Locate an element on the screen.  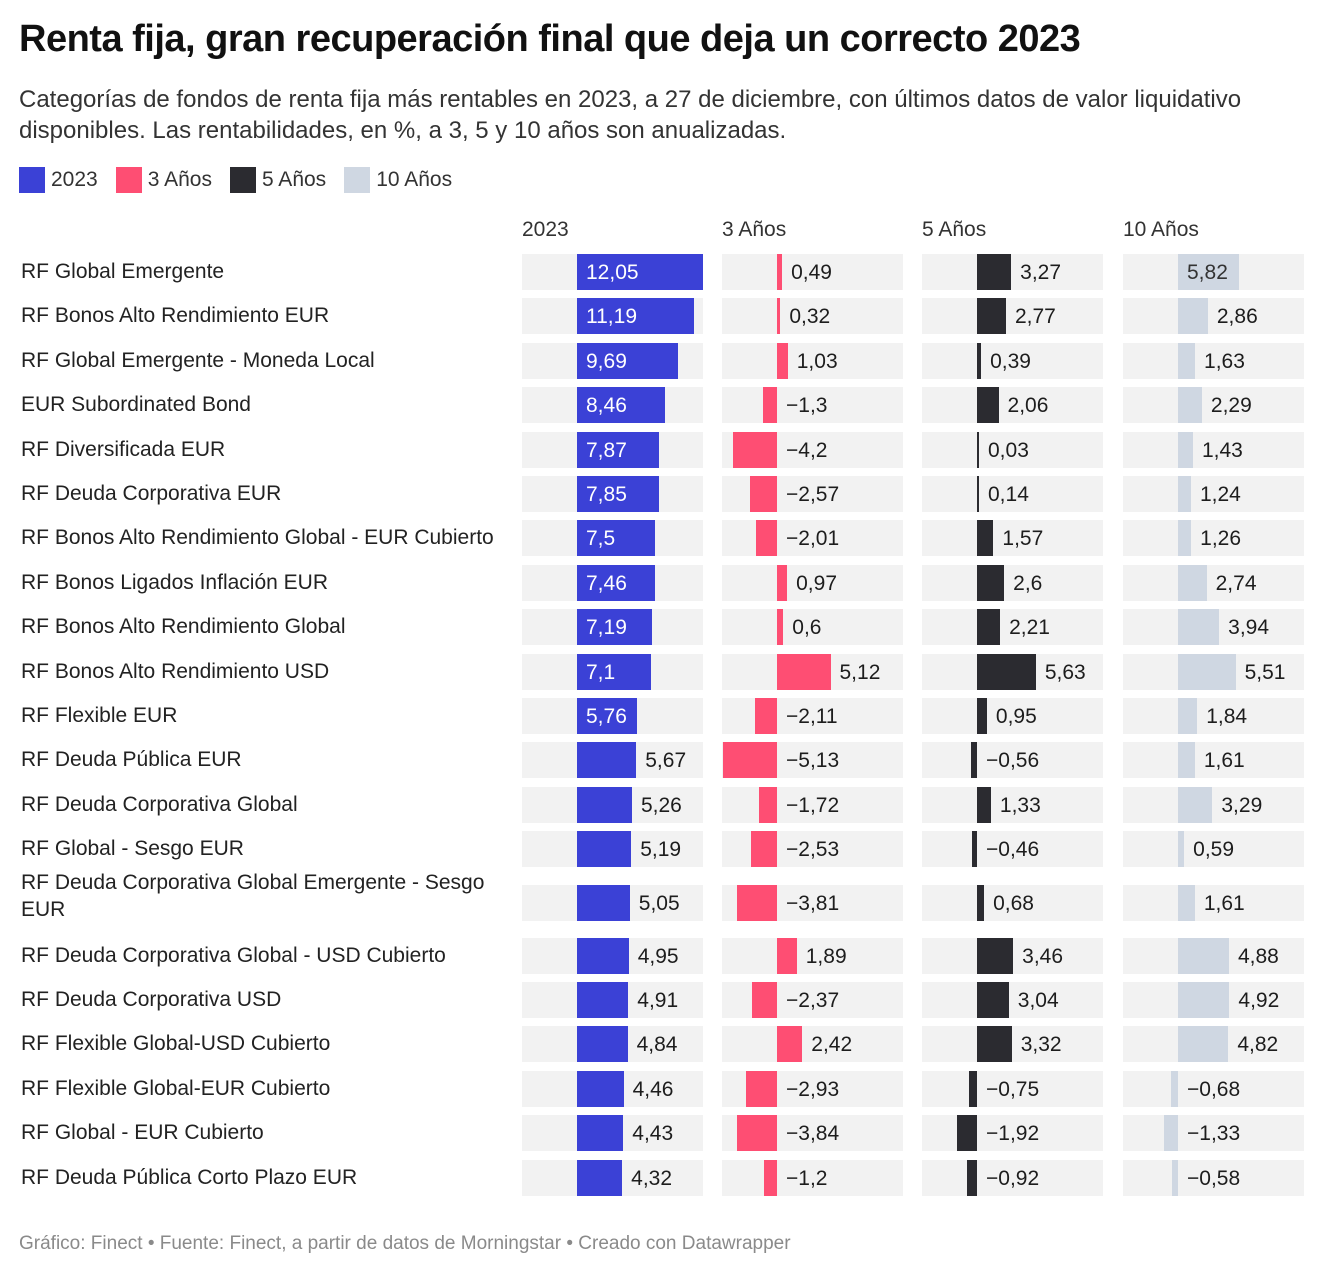
value-label-3-anos: −5,13 is located at coordinates (813, 761).